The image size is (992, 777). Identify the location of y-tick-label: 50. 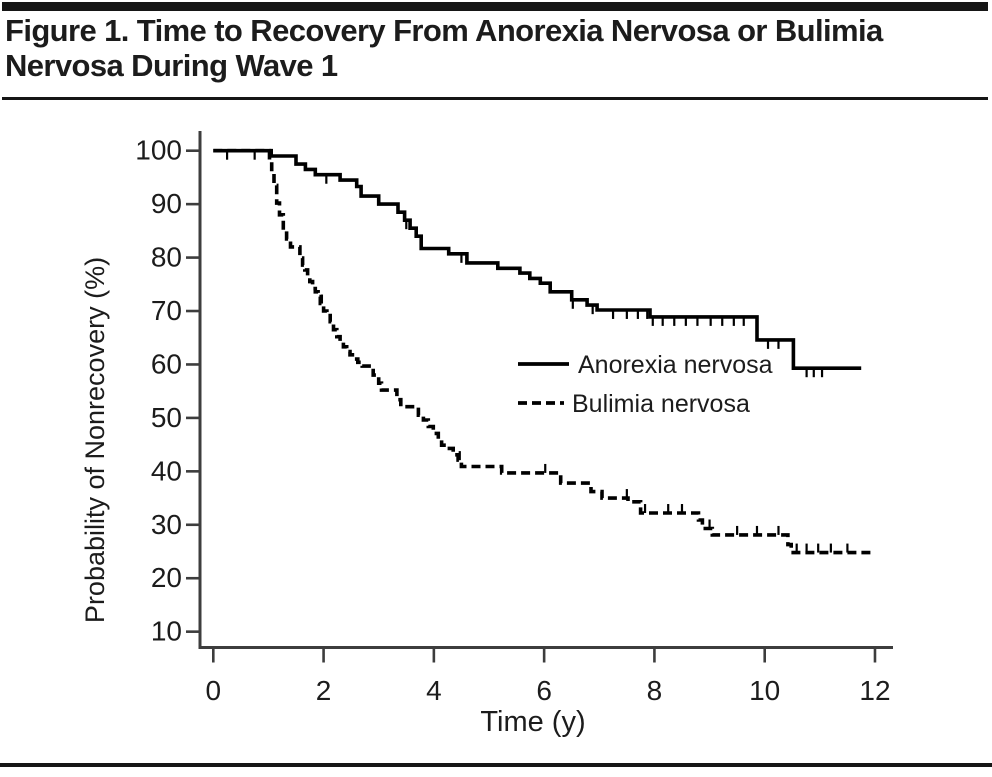
(166, 417).